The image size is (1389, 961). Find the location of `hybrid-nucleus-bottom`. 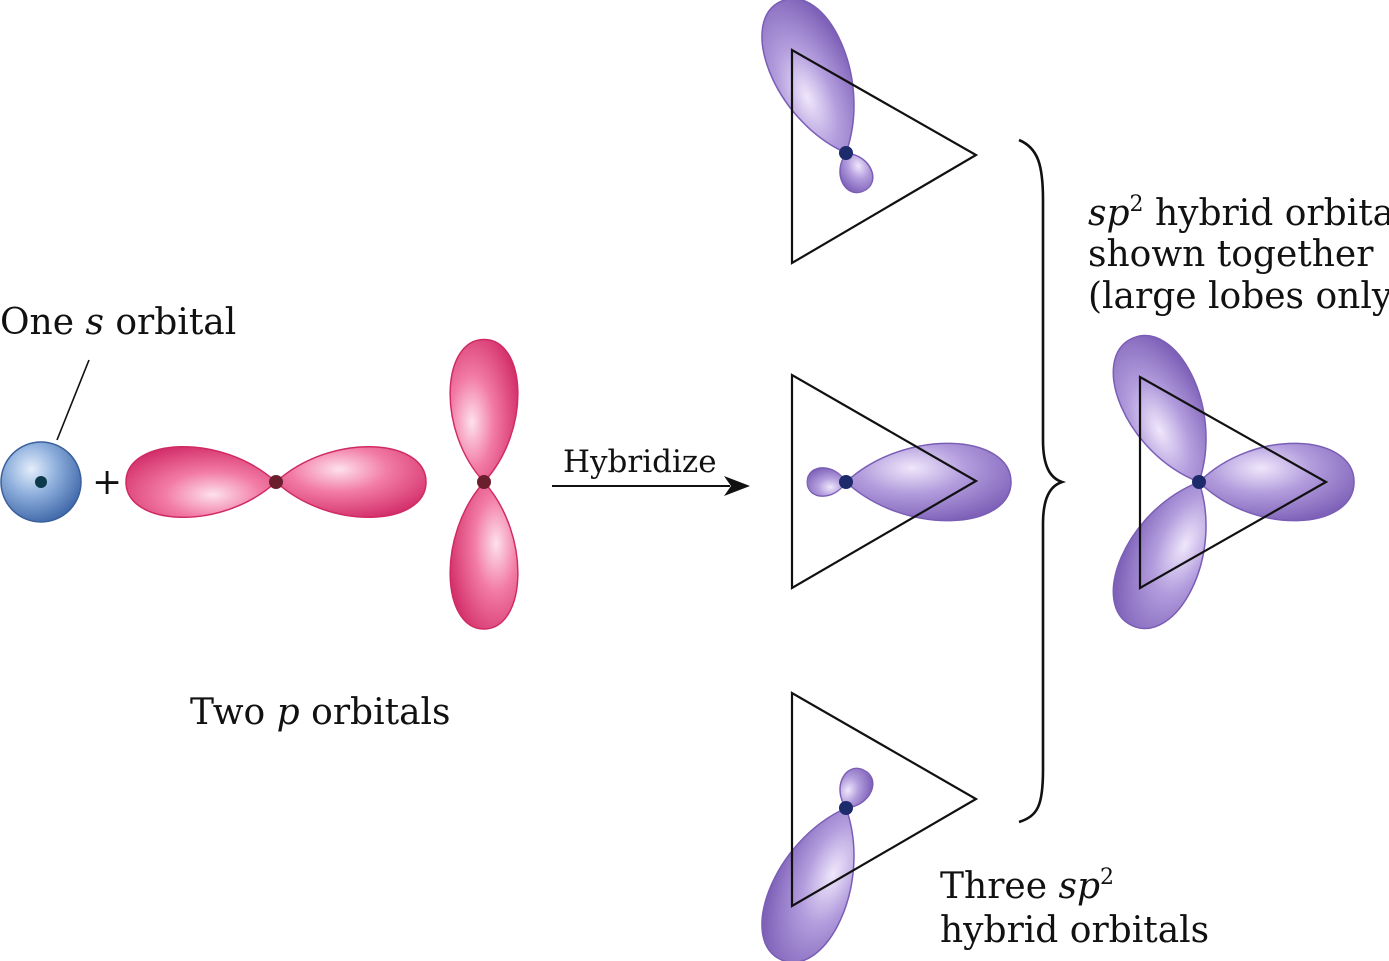

hybrid-nucleus-bottom is located at coordinates (846, 808).